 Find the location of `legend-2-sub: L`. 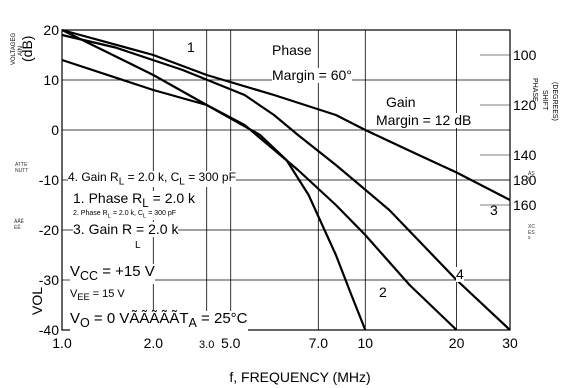

legend-2-sub: L is located at coordinates (109, 216).